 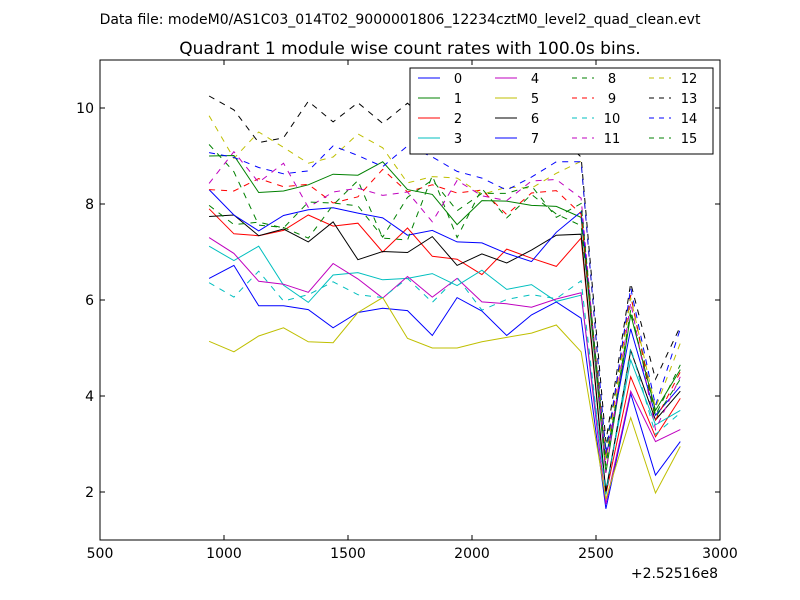 What do you see at coordinates (458, 139) in the screenshot?
I see `legend-label-3: 3` at bounding box center [458, 139].